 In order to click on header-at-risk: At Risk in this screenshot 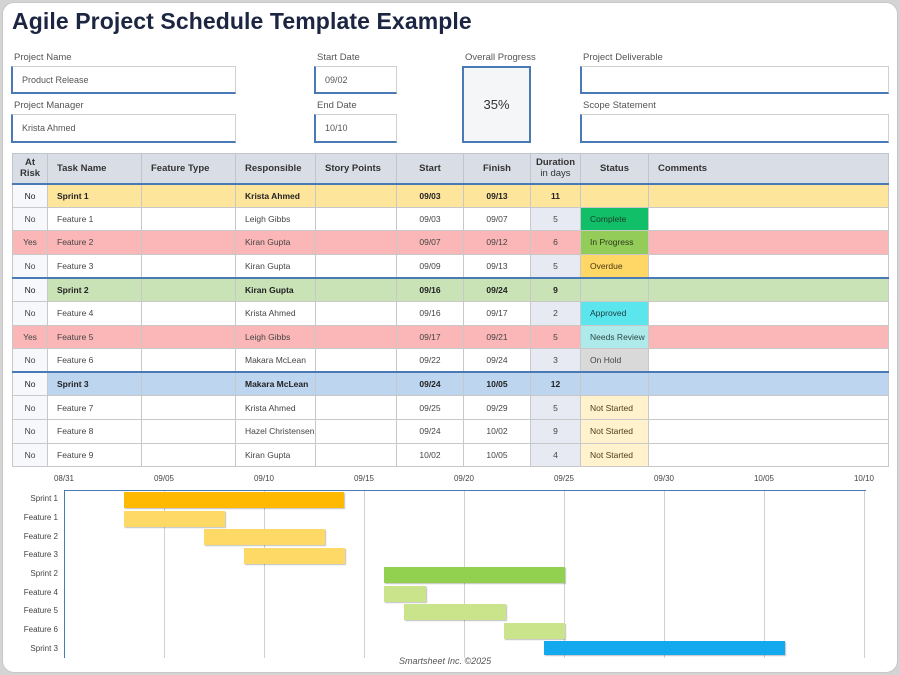, I will do `click(30, 169)`.